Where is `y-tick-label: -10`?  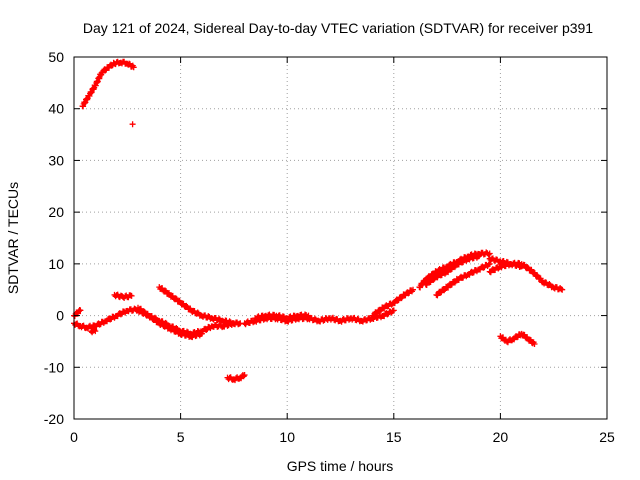 y-tick-label: -10 is located at coordinates (54, 367).